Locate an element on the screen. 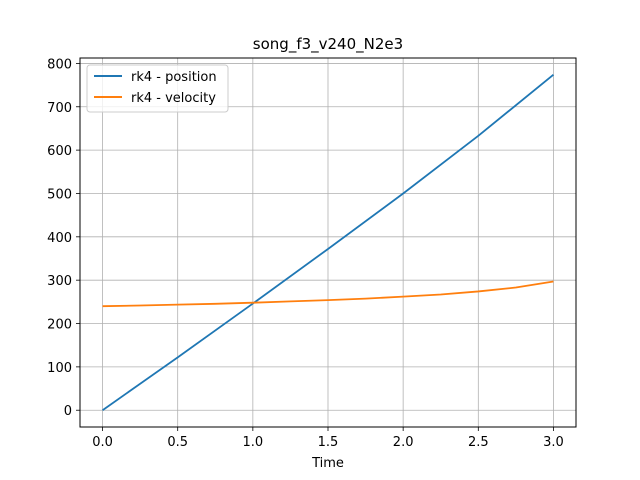 The width and height of the screenshot is (640, 480). x-tick-label: 0.0 is located at coordinates (102, 442).